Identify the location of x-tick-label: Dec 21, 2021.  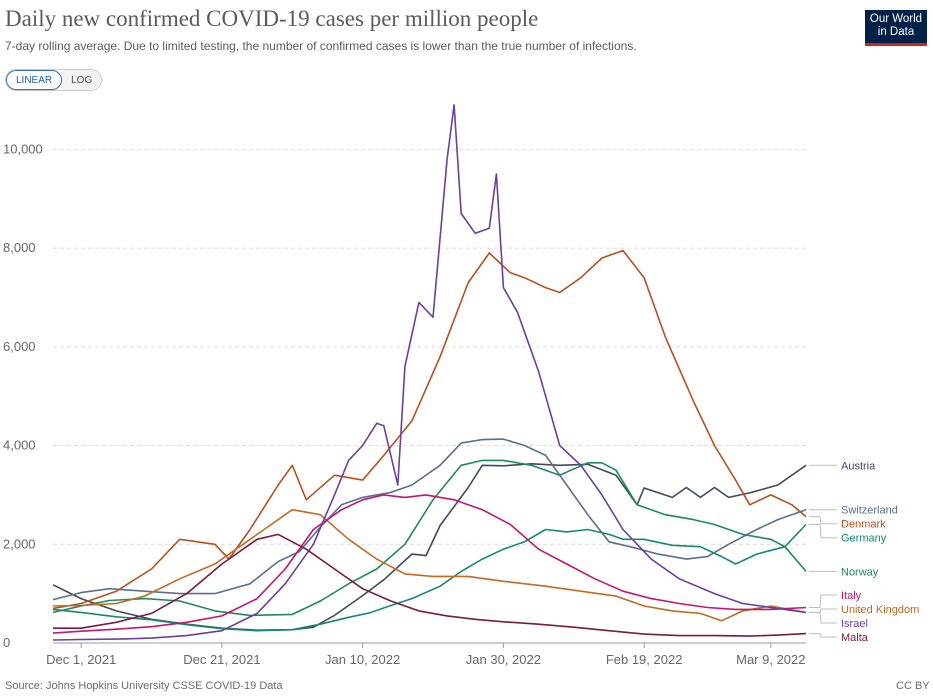
(221, 659).